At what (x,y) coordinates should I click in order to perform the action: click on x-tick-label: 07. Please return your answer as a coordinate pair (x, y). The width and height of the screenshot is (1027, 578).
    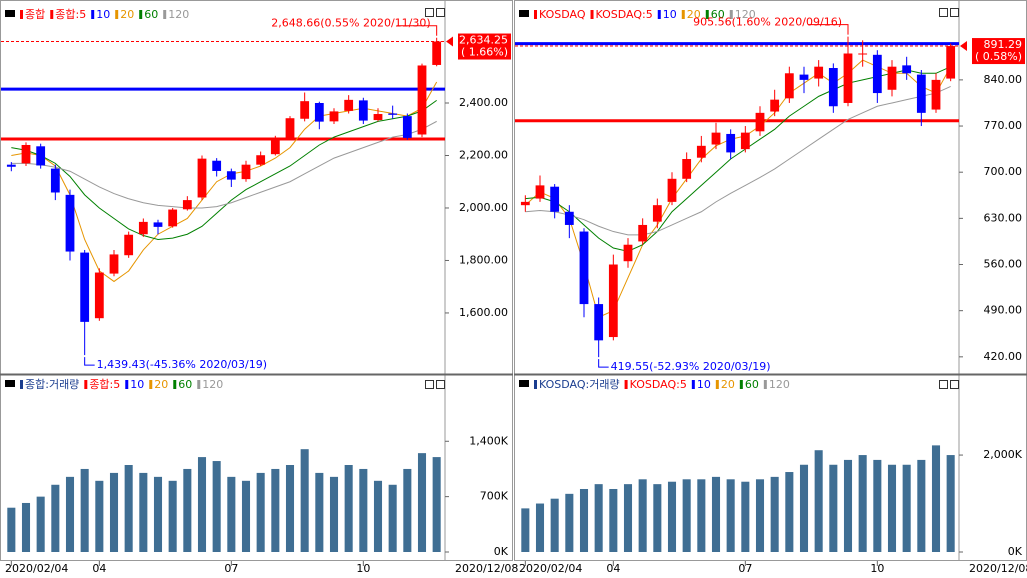
    Looking at the image, I should click on (231, 568).